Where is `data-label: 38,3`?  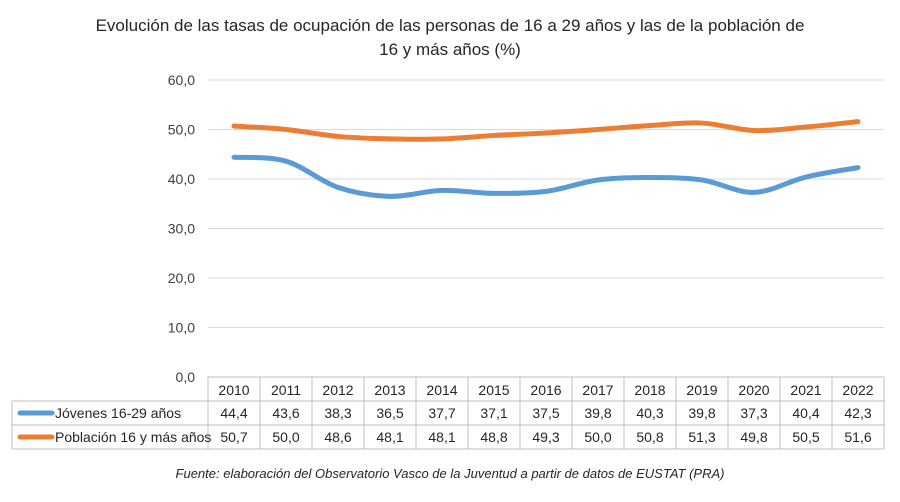 data-label: 38,3 is located at coordinates (337, 413).